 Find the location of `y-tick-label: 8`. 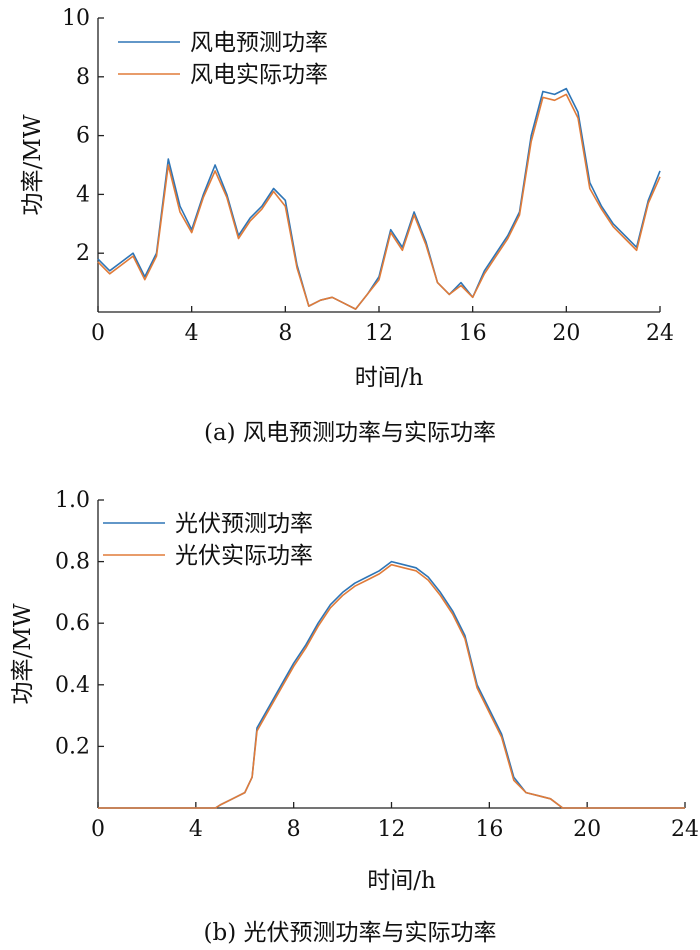

y-tick-label: 8 is located at coordinates (83, 77).